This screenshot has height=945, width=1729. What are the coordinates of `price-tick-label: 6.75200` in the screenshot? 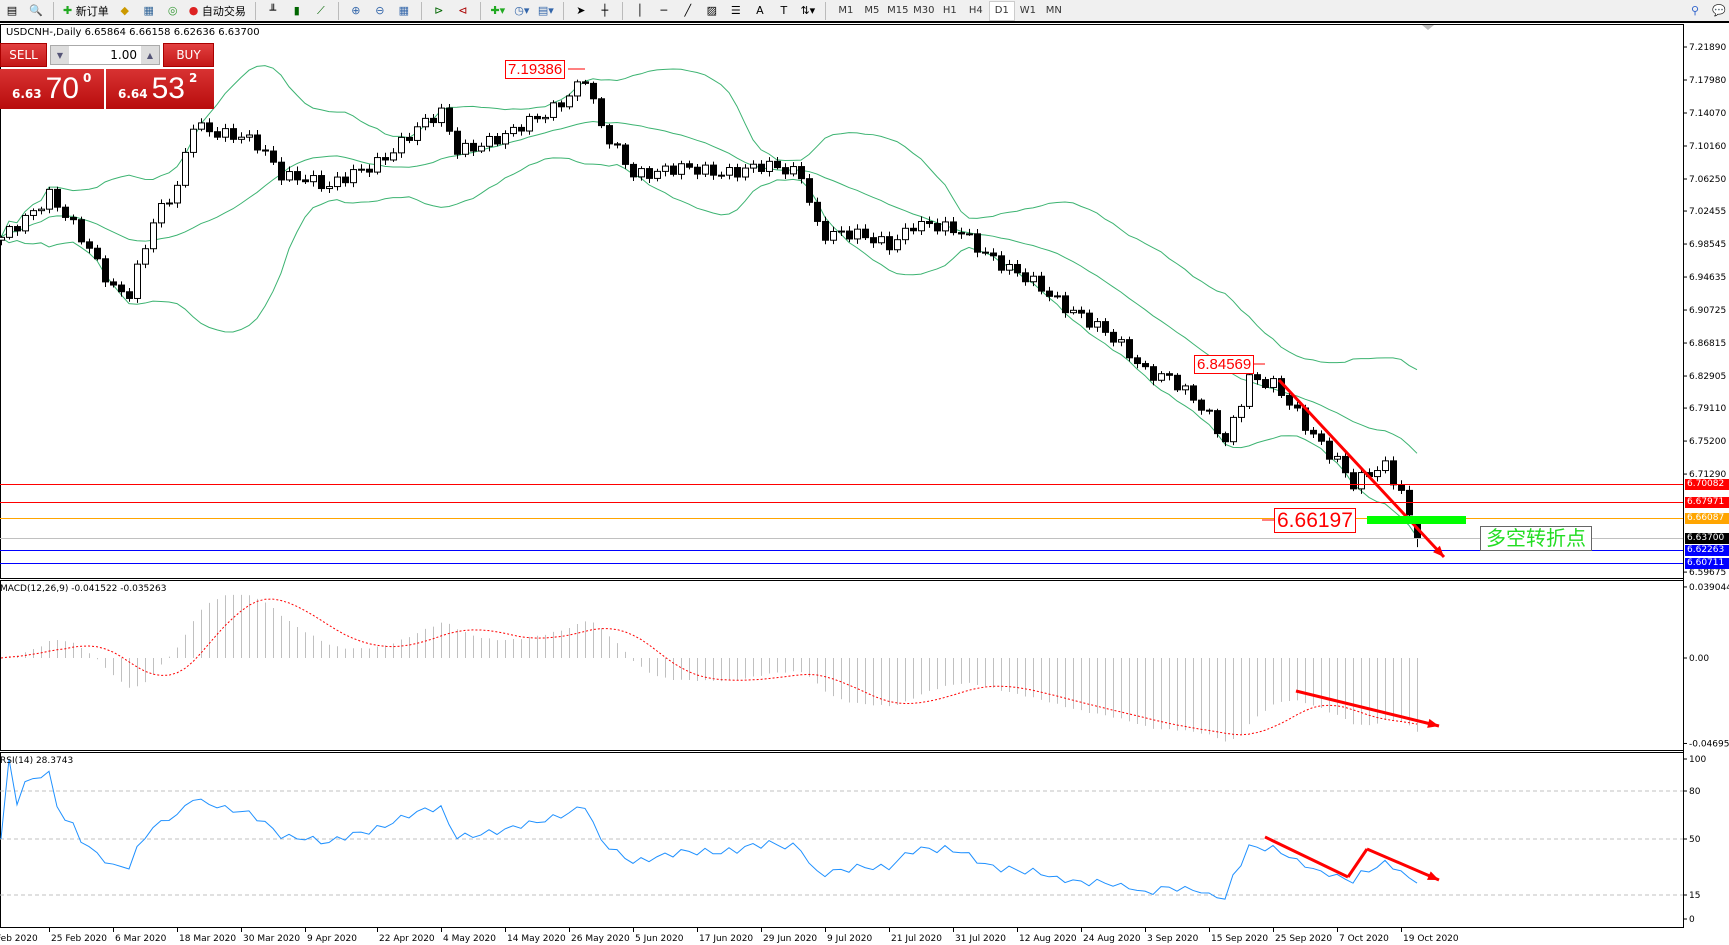 It's located at (1707, 442).